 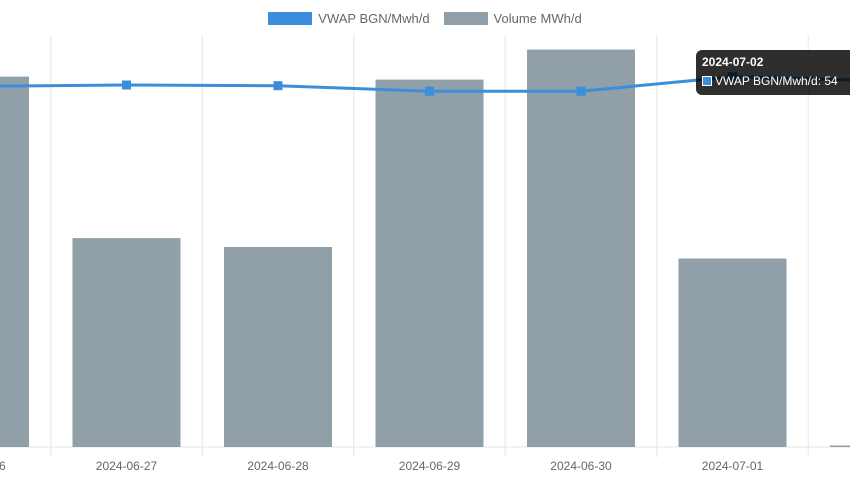 I want to click on legend-item-vwap: VWAP BGN/Mwh/d, so click(x=349, y=18).